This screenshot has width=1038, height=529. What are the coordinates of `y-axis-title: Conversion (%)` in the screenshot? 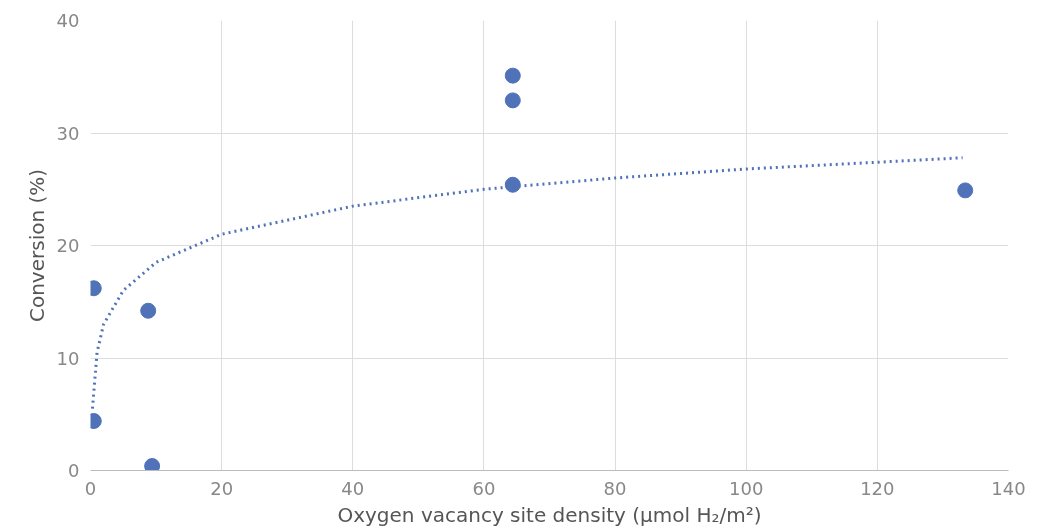 It's located at (36, 245).